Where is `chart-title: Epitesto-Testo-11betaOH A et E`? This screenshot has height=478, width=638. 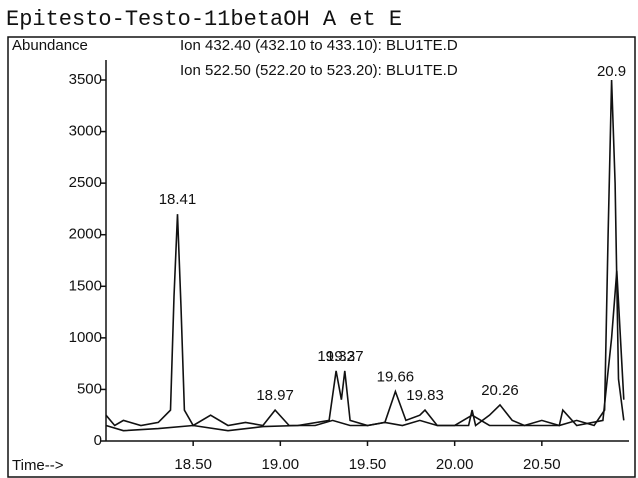
chart-title: Epitesto-Testo-11betaOH A et E is located at coordinates (204, 19).